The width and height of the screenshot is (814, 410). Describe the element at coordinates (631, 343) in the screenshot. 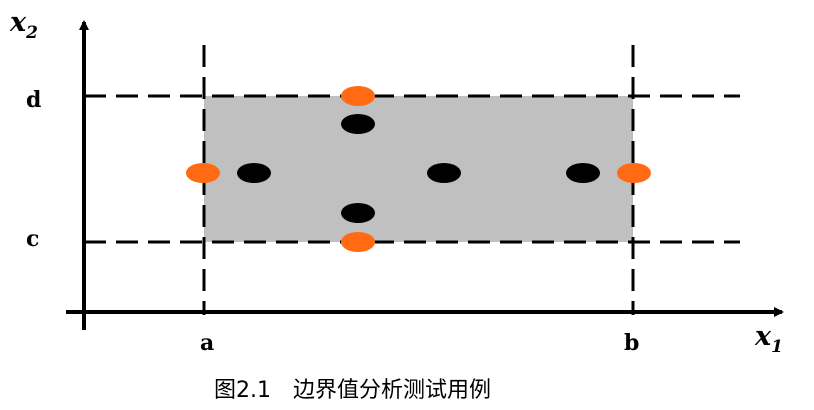

I see `label-b: b` at that location.